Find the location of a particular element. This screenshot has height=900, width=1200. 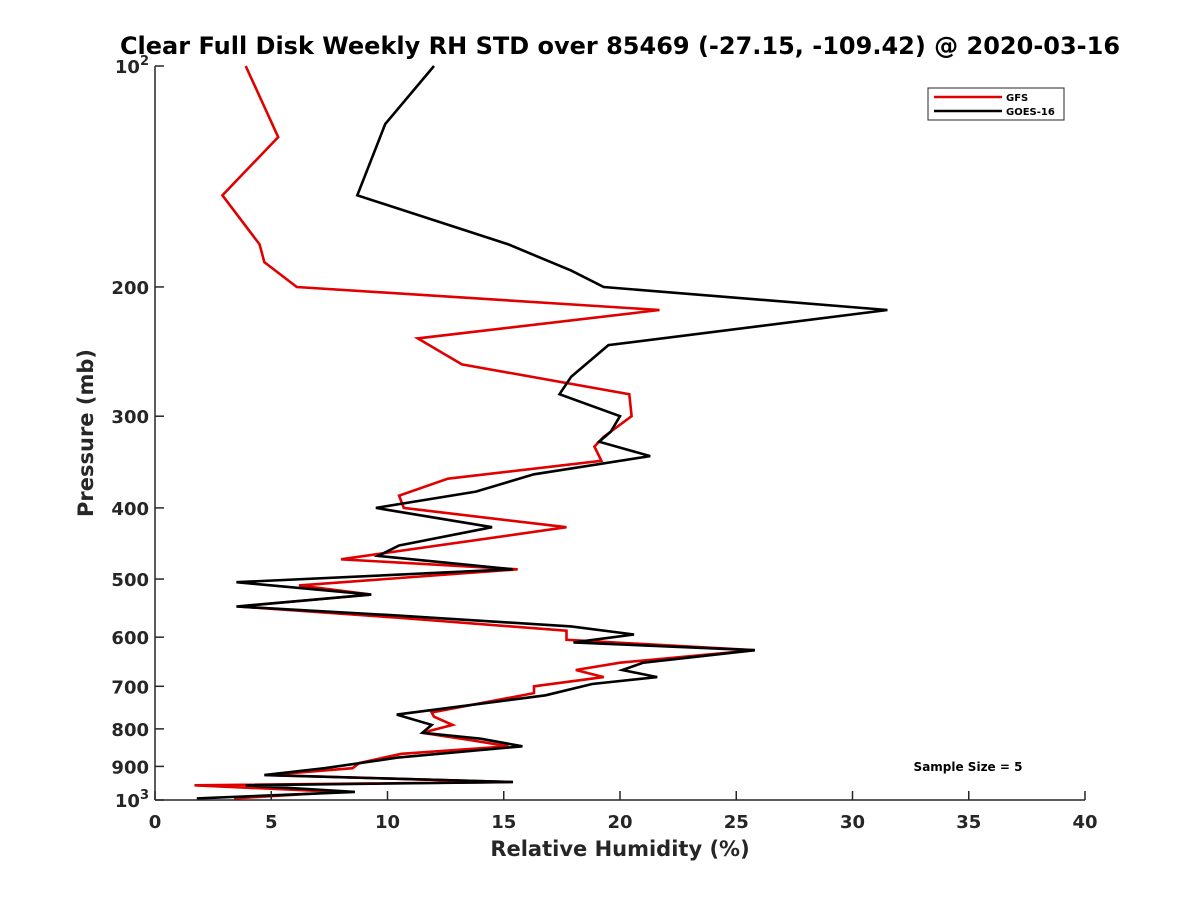

y-tick-label: 300 is located at coordinates (130, 417).